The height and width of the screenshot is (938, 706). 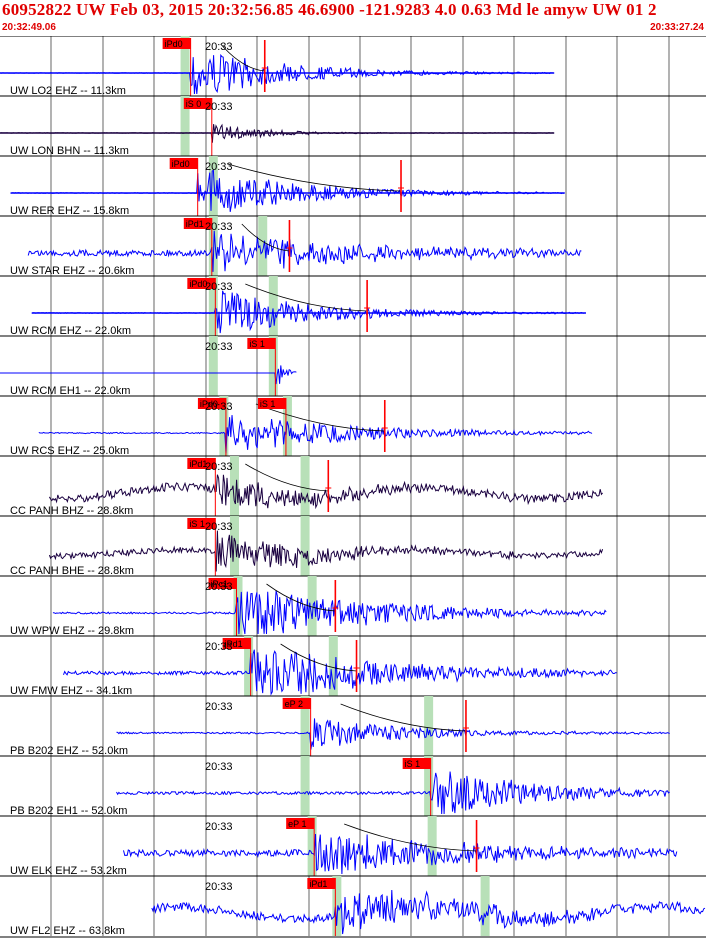 I want to click on trace-panel: eP 1 20:33 UW ELK EHZ -- 53.2km, so click(x=353, y=846).